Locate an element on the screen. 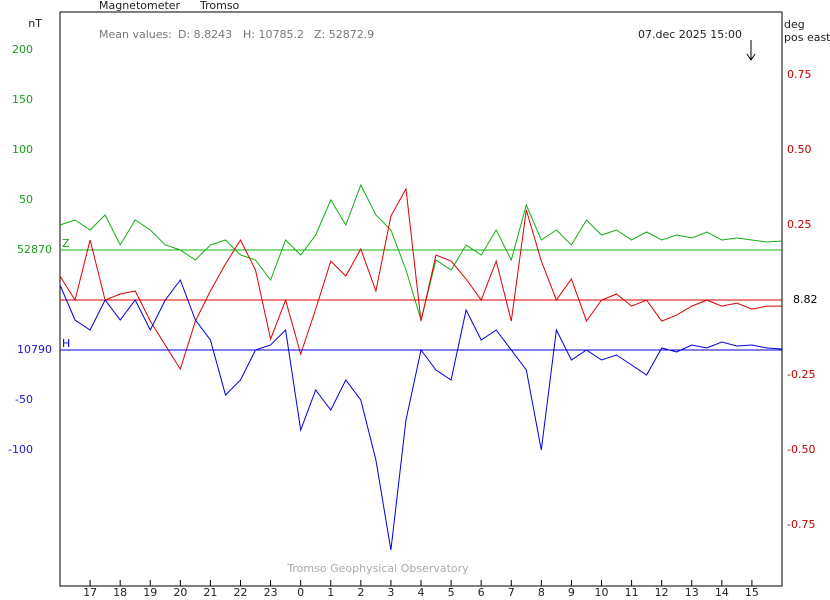  y2-tick-label: 8.82 is located at coordinates (805, 299).